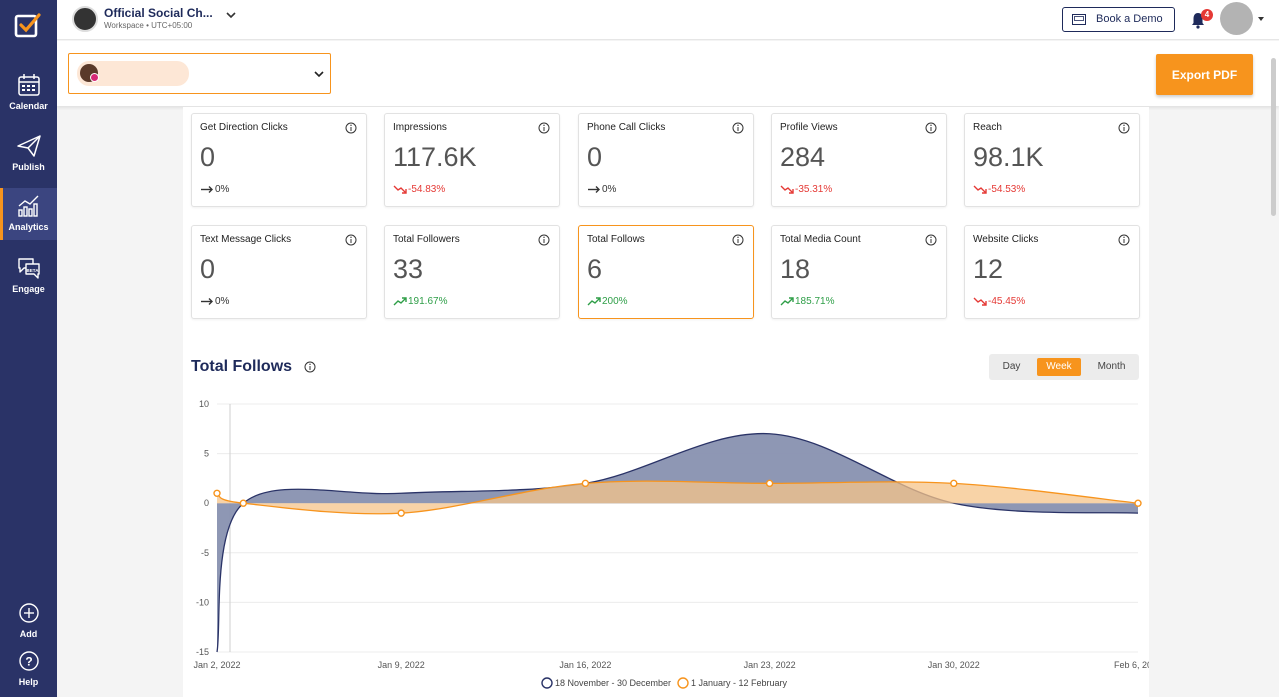  Describe the element at coordinates (242, 366) in the screenshot. I see `chart-title: Total Follows` at that location.